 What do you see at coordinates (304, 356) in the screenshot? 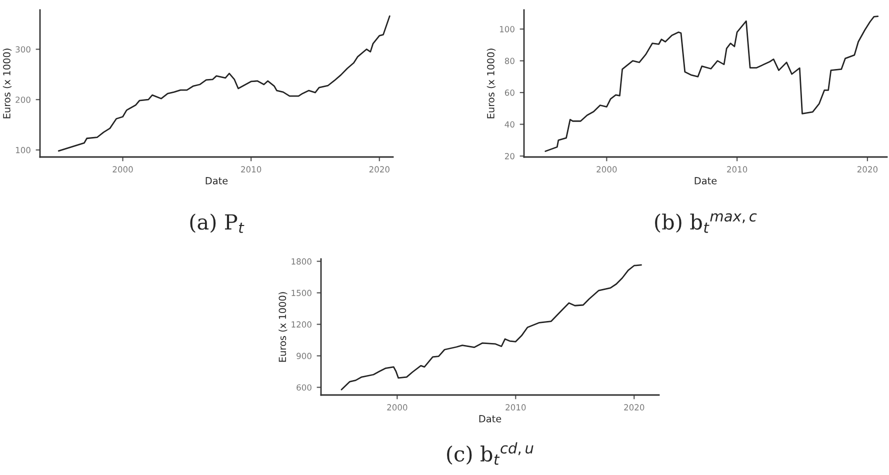
I see `y-tick-label: 900` at bounding box center [304, 356].